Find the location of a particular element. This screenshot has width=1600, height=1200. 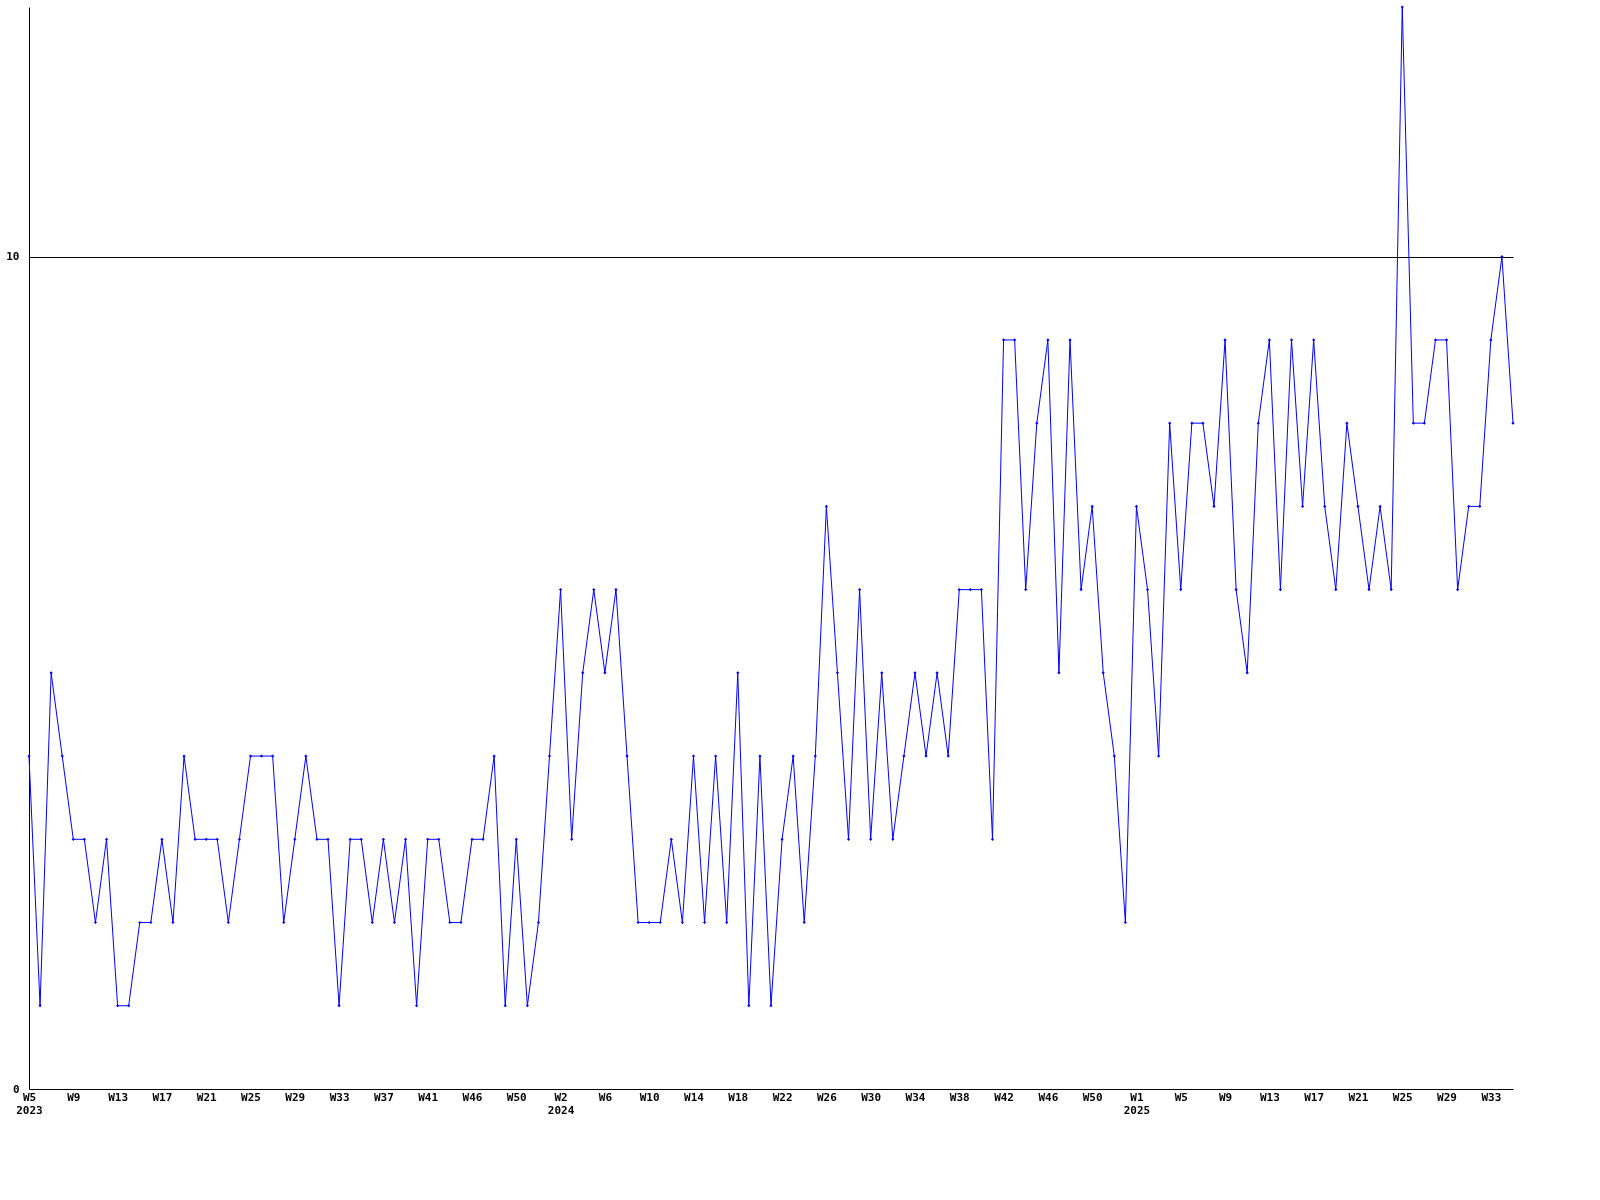

x-tick-label: W26 is located at coordinates (827, 1097).